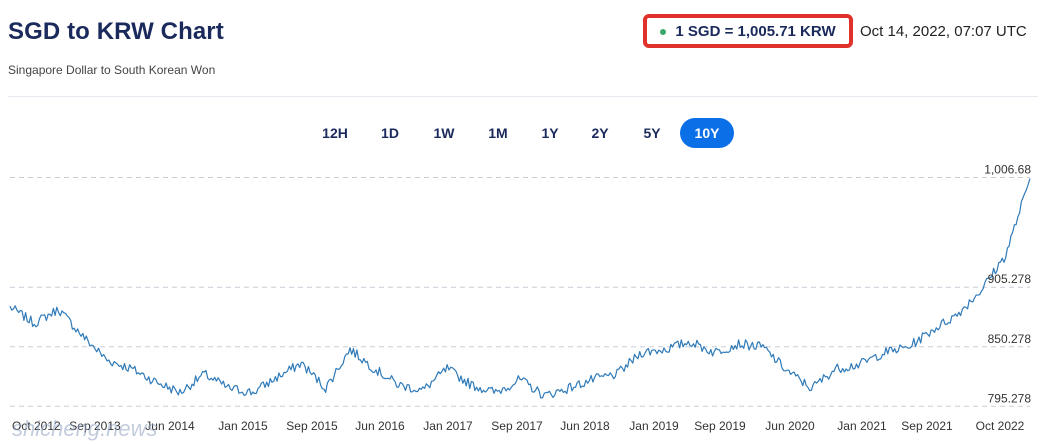 This screenshot has width=1045, height=444. Describe the element at coordinates (523, 96) in the screenshot. I see `header-divider` at that location.